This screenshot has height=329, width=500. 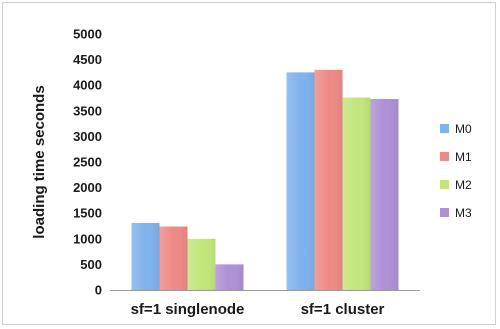 I want to click on y-tick-label: 500, so click(x=91, y=264).